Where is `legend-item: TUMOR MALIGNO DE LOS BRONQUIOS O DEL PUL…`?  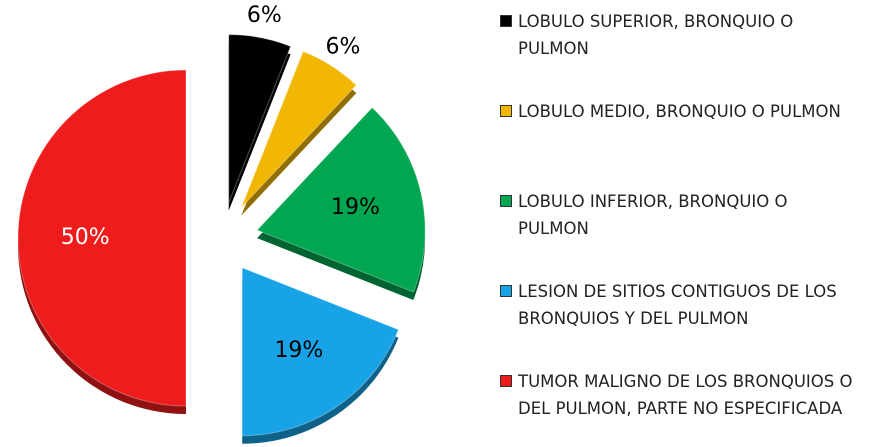 legend-item: TUMOR MALIGNO DE LOS BRONQUIOS O DEL PUL… is located at coordinates (680, 407).